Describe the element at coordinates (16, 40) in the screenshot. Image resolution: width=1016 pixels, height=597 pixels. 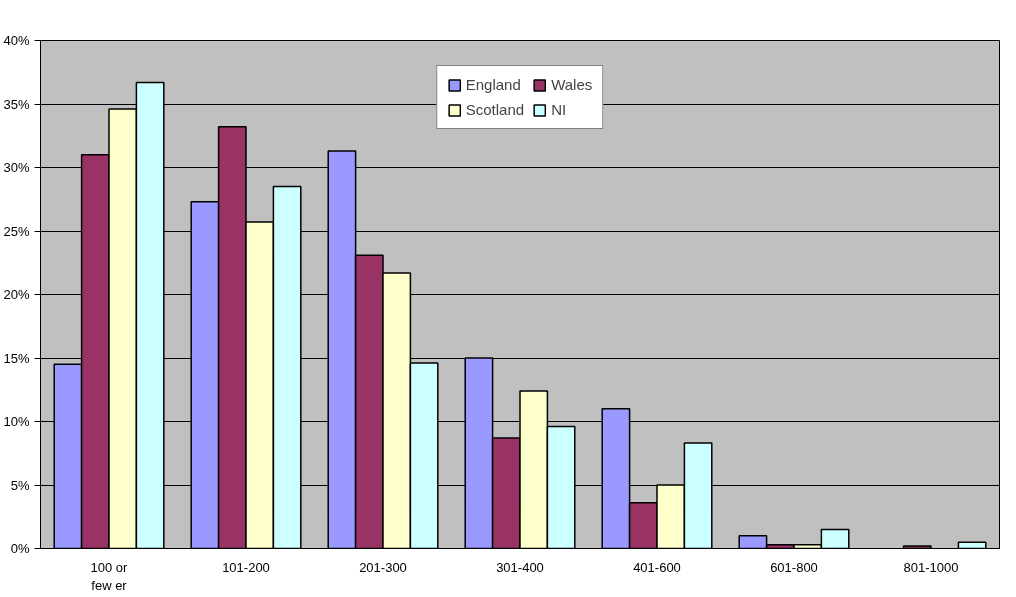
I see `y-tick-label: 40%` at that location.